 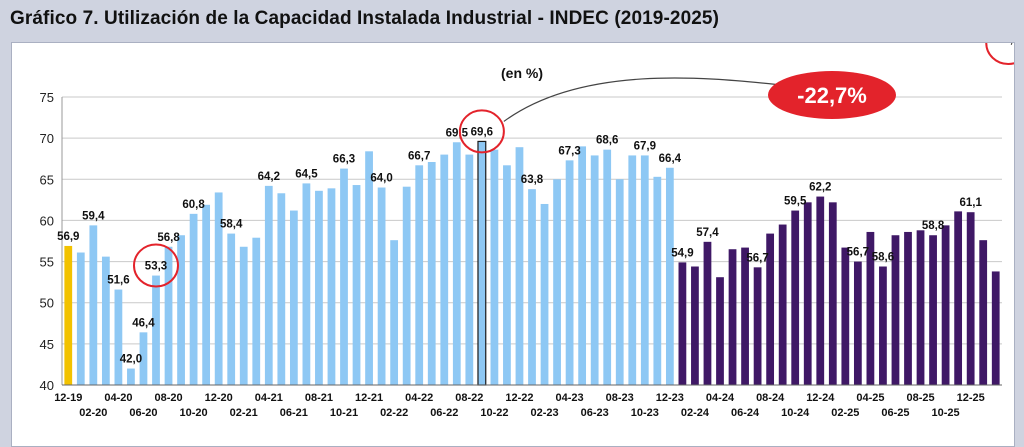 I want to click on x-tick-label: 12-19, so click(x=68, y=398).